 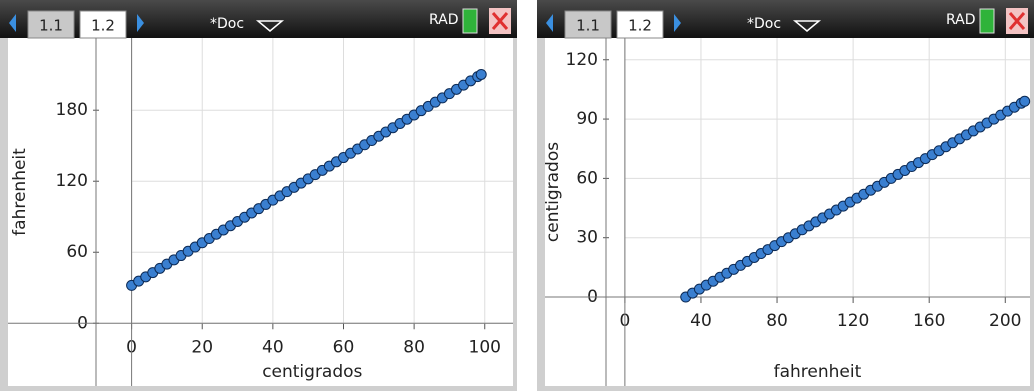 I want to click on x-axis-label: fahrenheit, so click(x=818, y=372).